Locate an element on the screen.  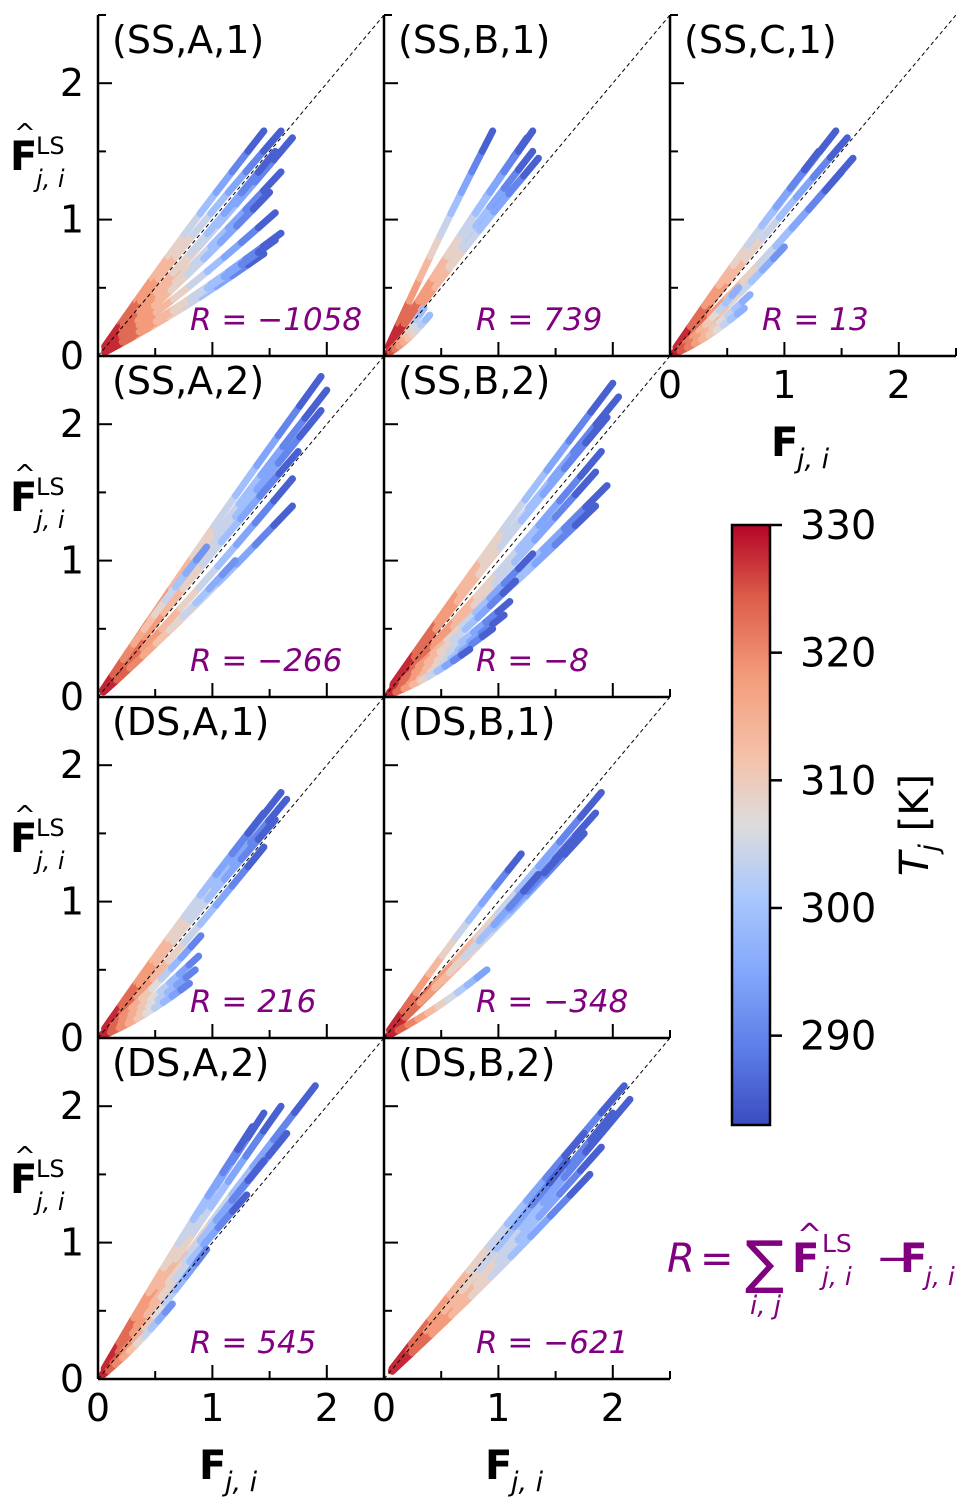
x-tick-label: 2 is located at coordinates (327, 1408).